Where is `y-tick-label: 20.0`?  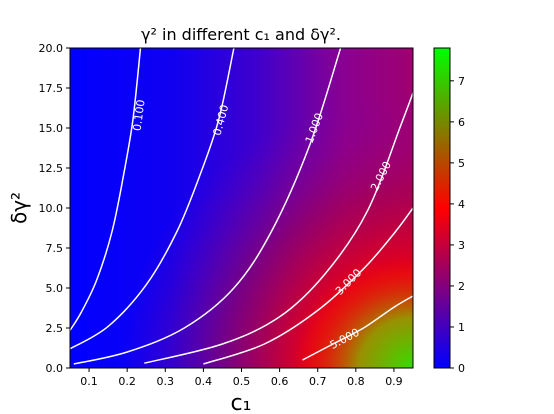
y-tick-label: 20.0 is located at coordinates (51, 48).